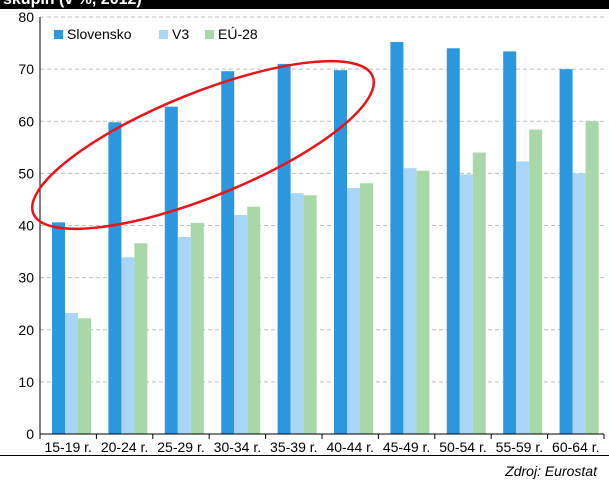 This screenshot has height=484, width=609. What do you see at coordinates (462, 447) in the screenshot?
I see `x-tick-label: 50-54 r.` at bounding box center [462, 447].